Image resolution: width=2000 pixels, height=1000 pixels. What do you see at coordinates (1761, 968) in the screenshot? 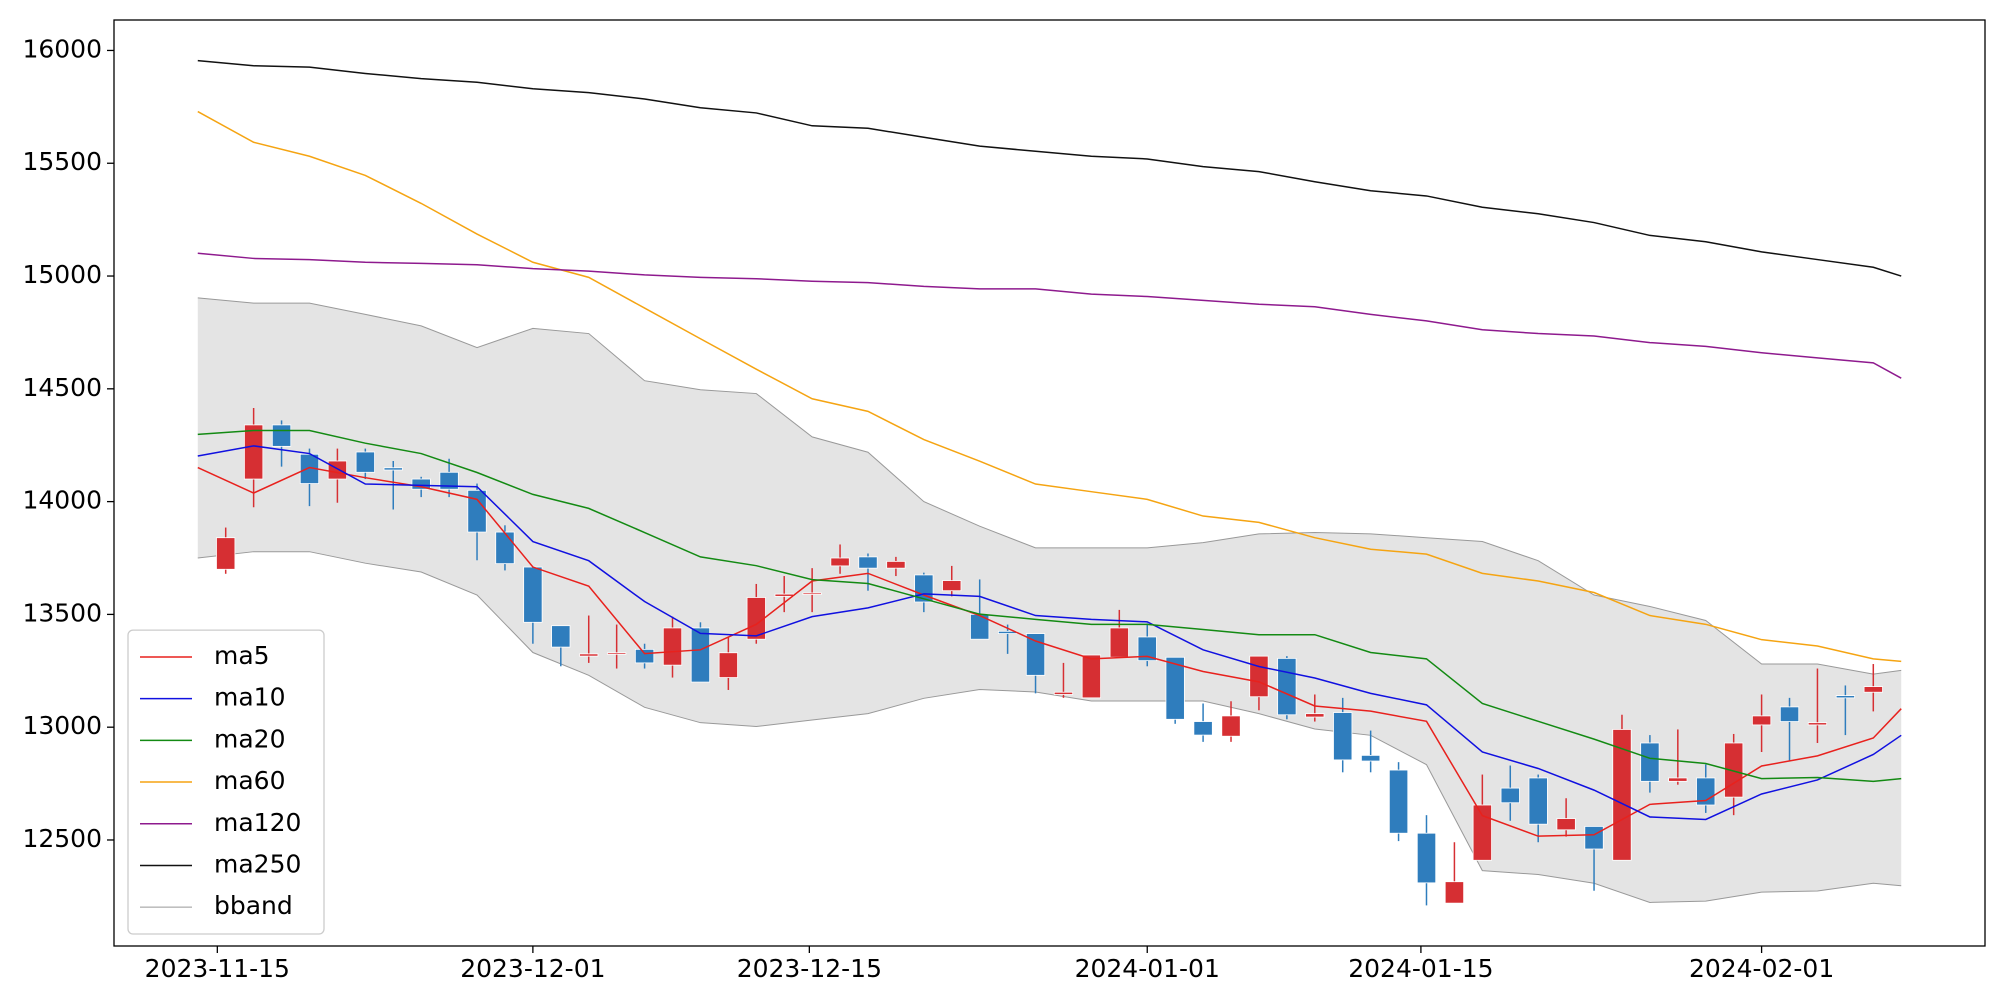
I see `x-tick-label: 2024-02-01` at bounding box center [1761, 968].